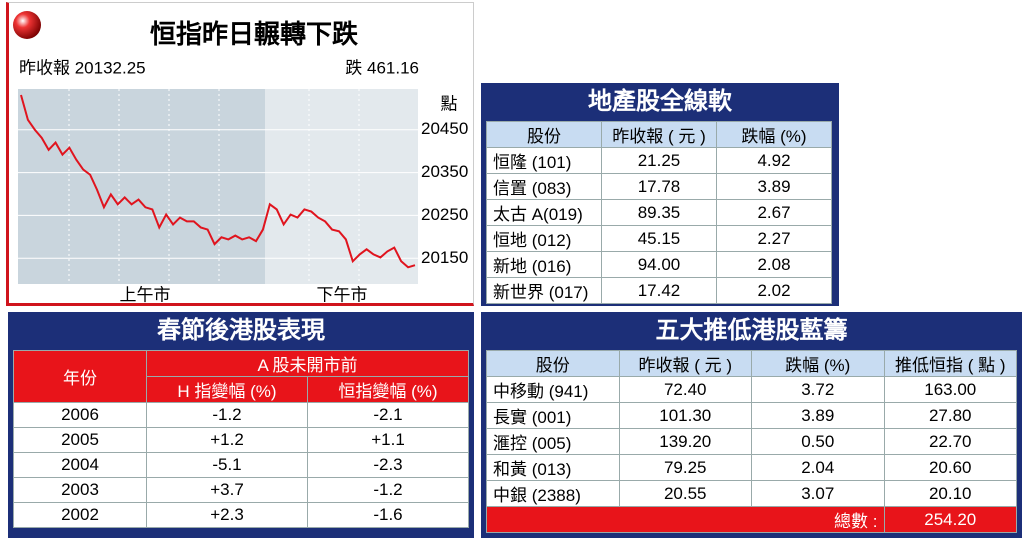  Describe the element at coordinates (774, 160) in the screenshot. I see `cell: 4.92` at that location.